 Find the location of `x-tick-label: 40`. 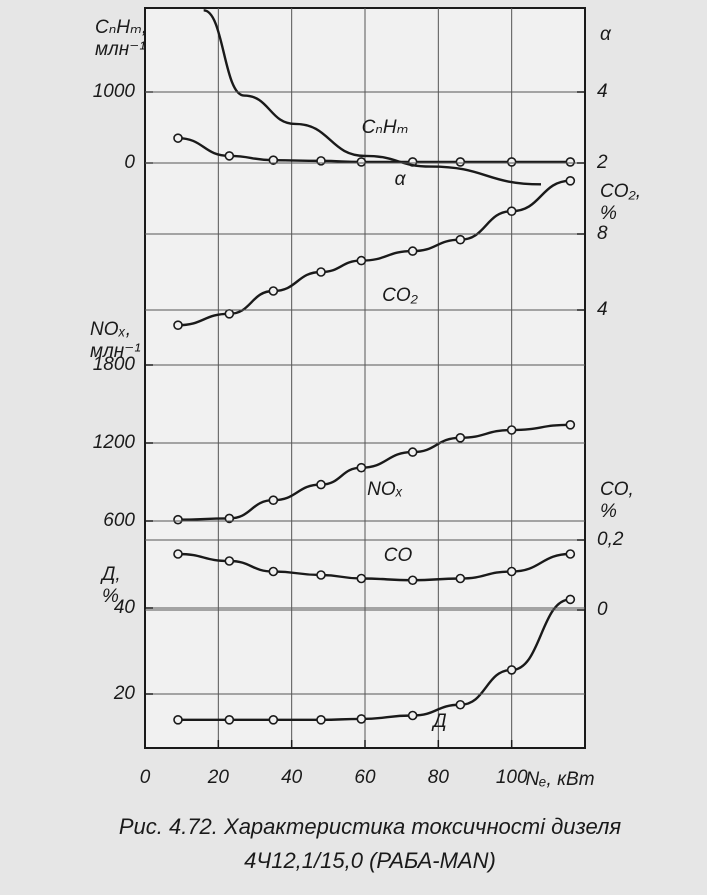

x-tick-label: 40 is located at coordinates (292, 777).